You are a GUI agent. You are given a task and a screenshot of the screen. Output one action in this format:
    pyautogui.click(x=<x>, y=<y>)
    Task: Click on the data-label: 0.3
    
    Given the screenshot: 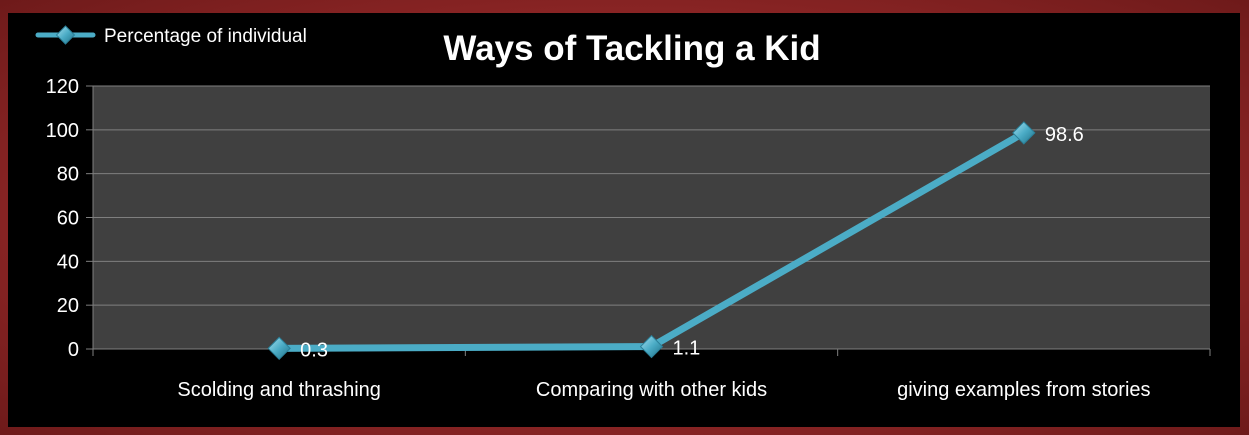 What is the action you would take?
    pyautogui.click(x=314, y=350)
    